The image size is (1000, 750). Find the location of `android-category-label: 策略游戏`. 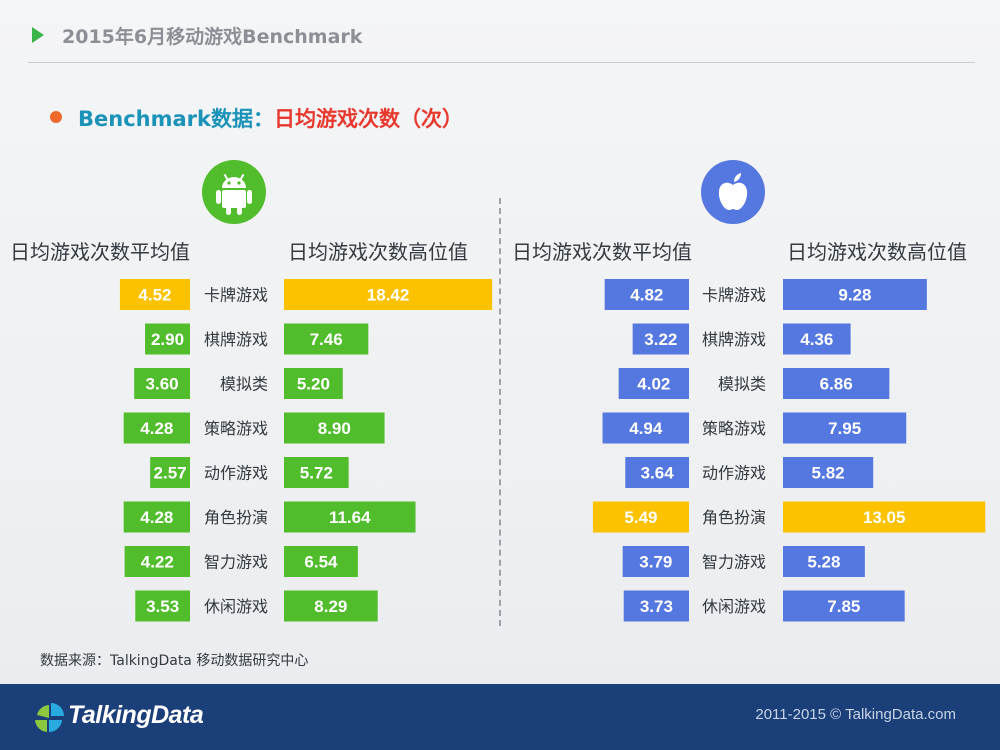

android-category-label: 策略游戏 is located at coordinates (236, 428).